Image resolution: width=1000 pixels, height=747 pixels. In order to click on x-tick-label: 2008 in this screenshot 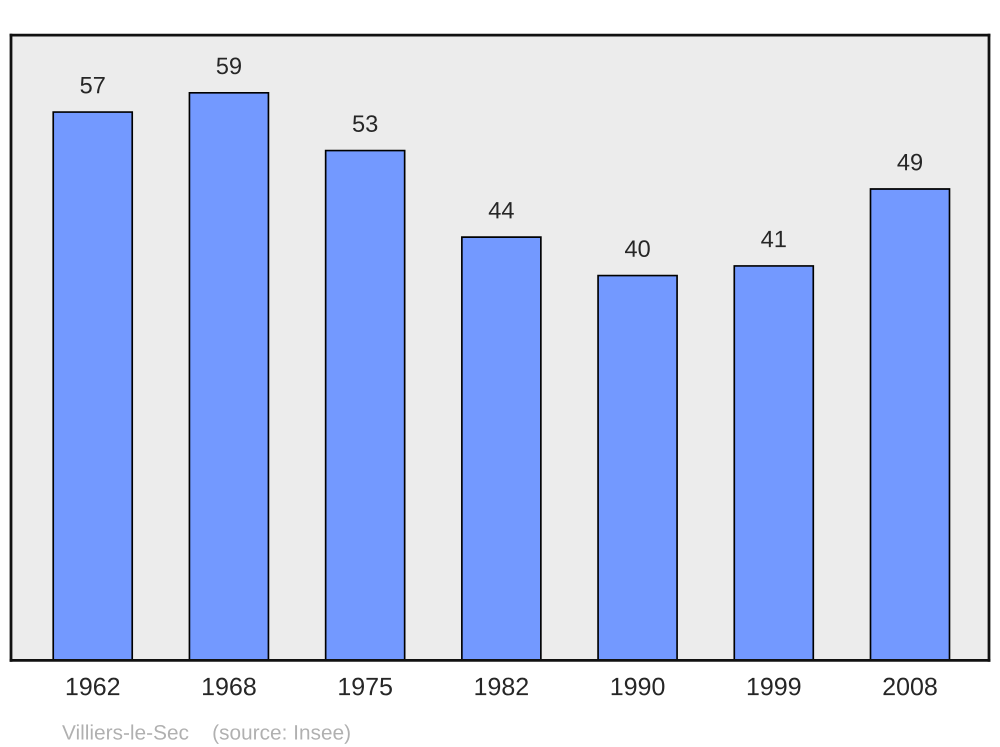, I will do `click(910, 687)`.